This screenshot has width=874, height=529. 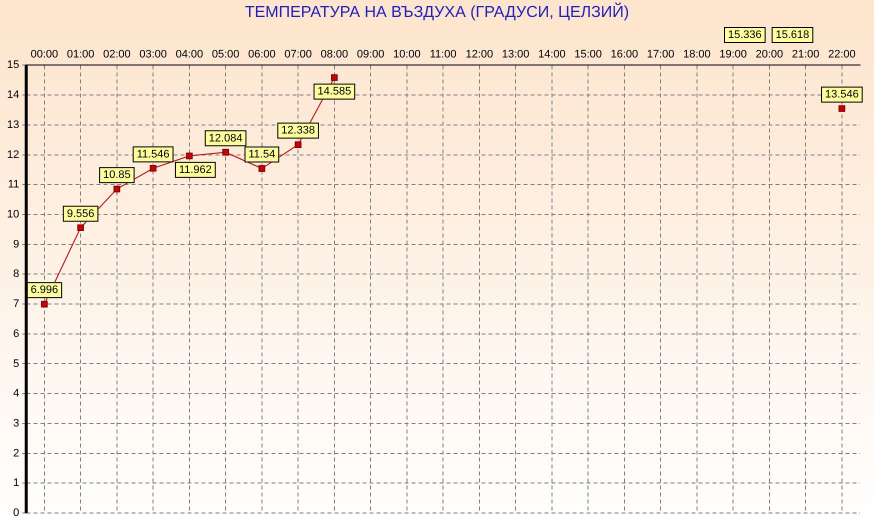 I want to click on data-label: 12.338, so click(x=298, y=130).